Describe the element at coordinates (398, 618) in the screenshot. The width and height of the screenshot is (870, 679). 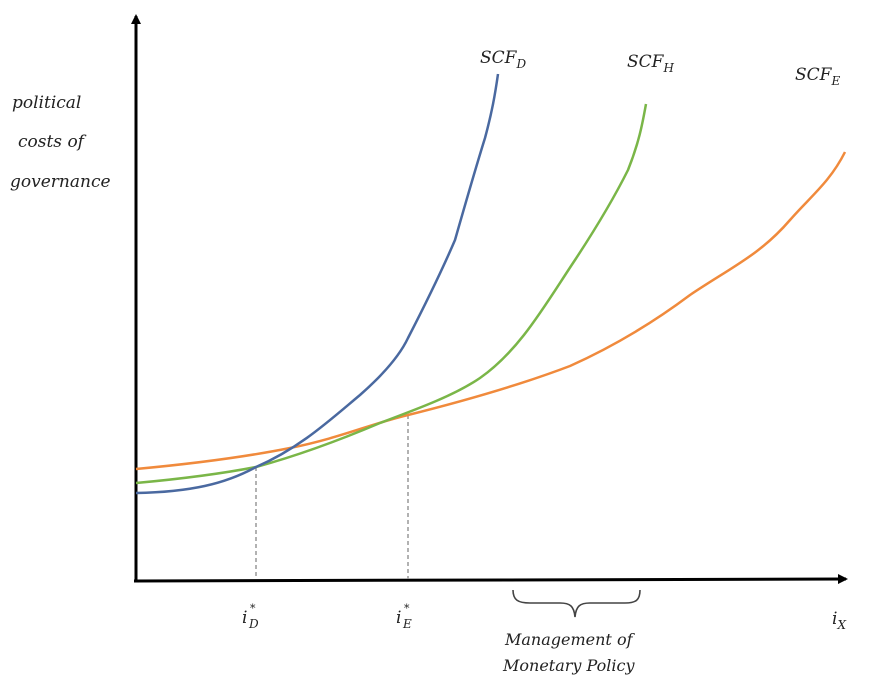
I see `marker-i-e-base: i` at that location.